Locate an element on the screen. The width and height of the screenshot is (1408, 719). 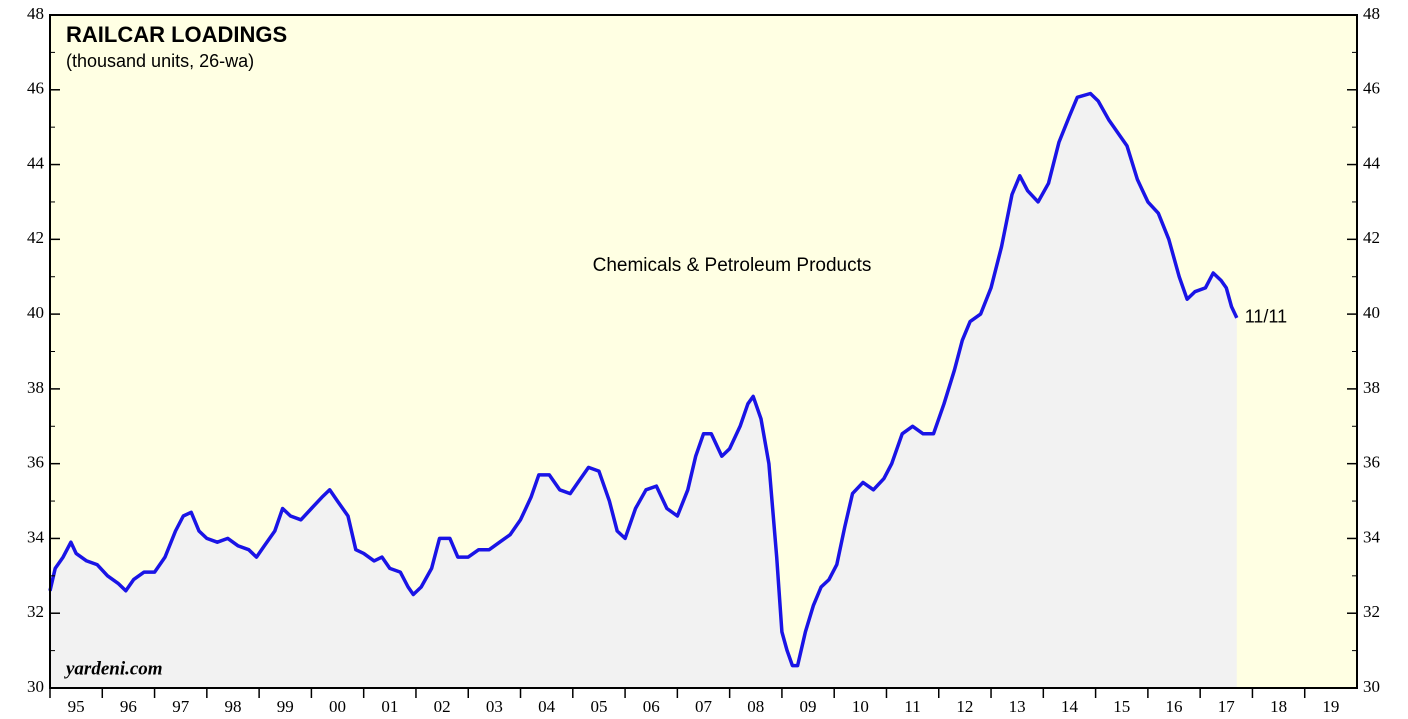
x-tick-label: 03 is located at coordinates (494, 706).